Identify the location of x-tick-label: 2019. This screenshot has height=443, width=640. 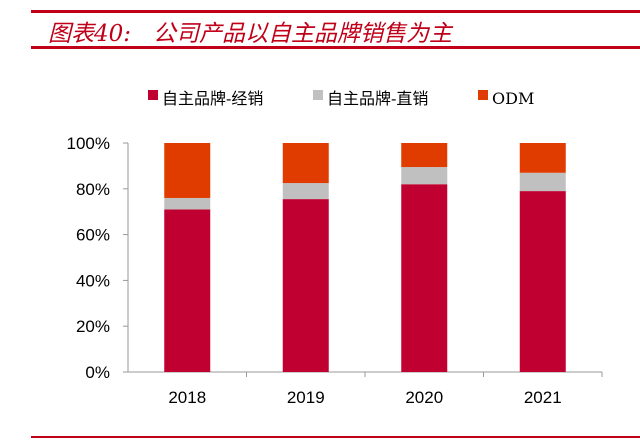
(306, 397).